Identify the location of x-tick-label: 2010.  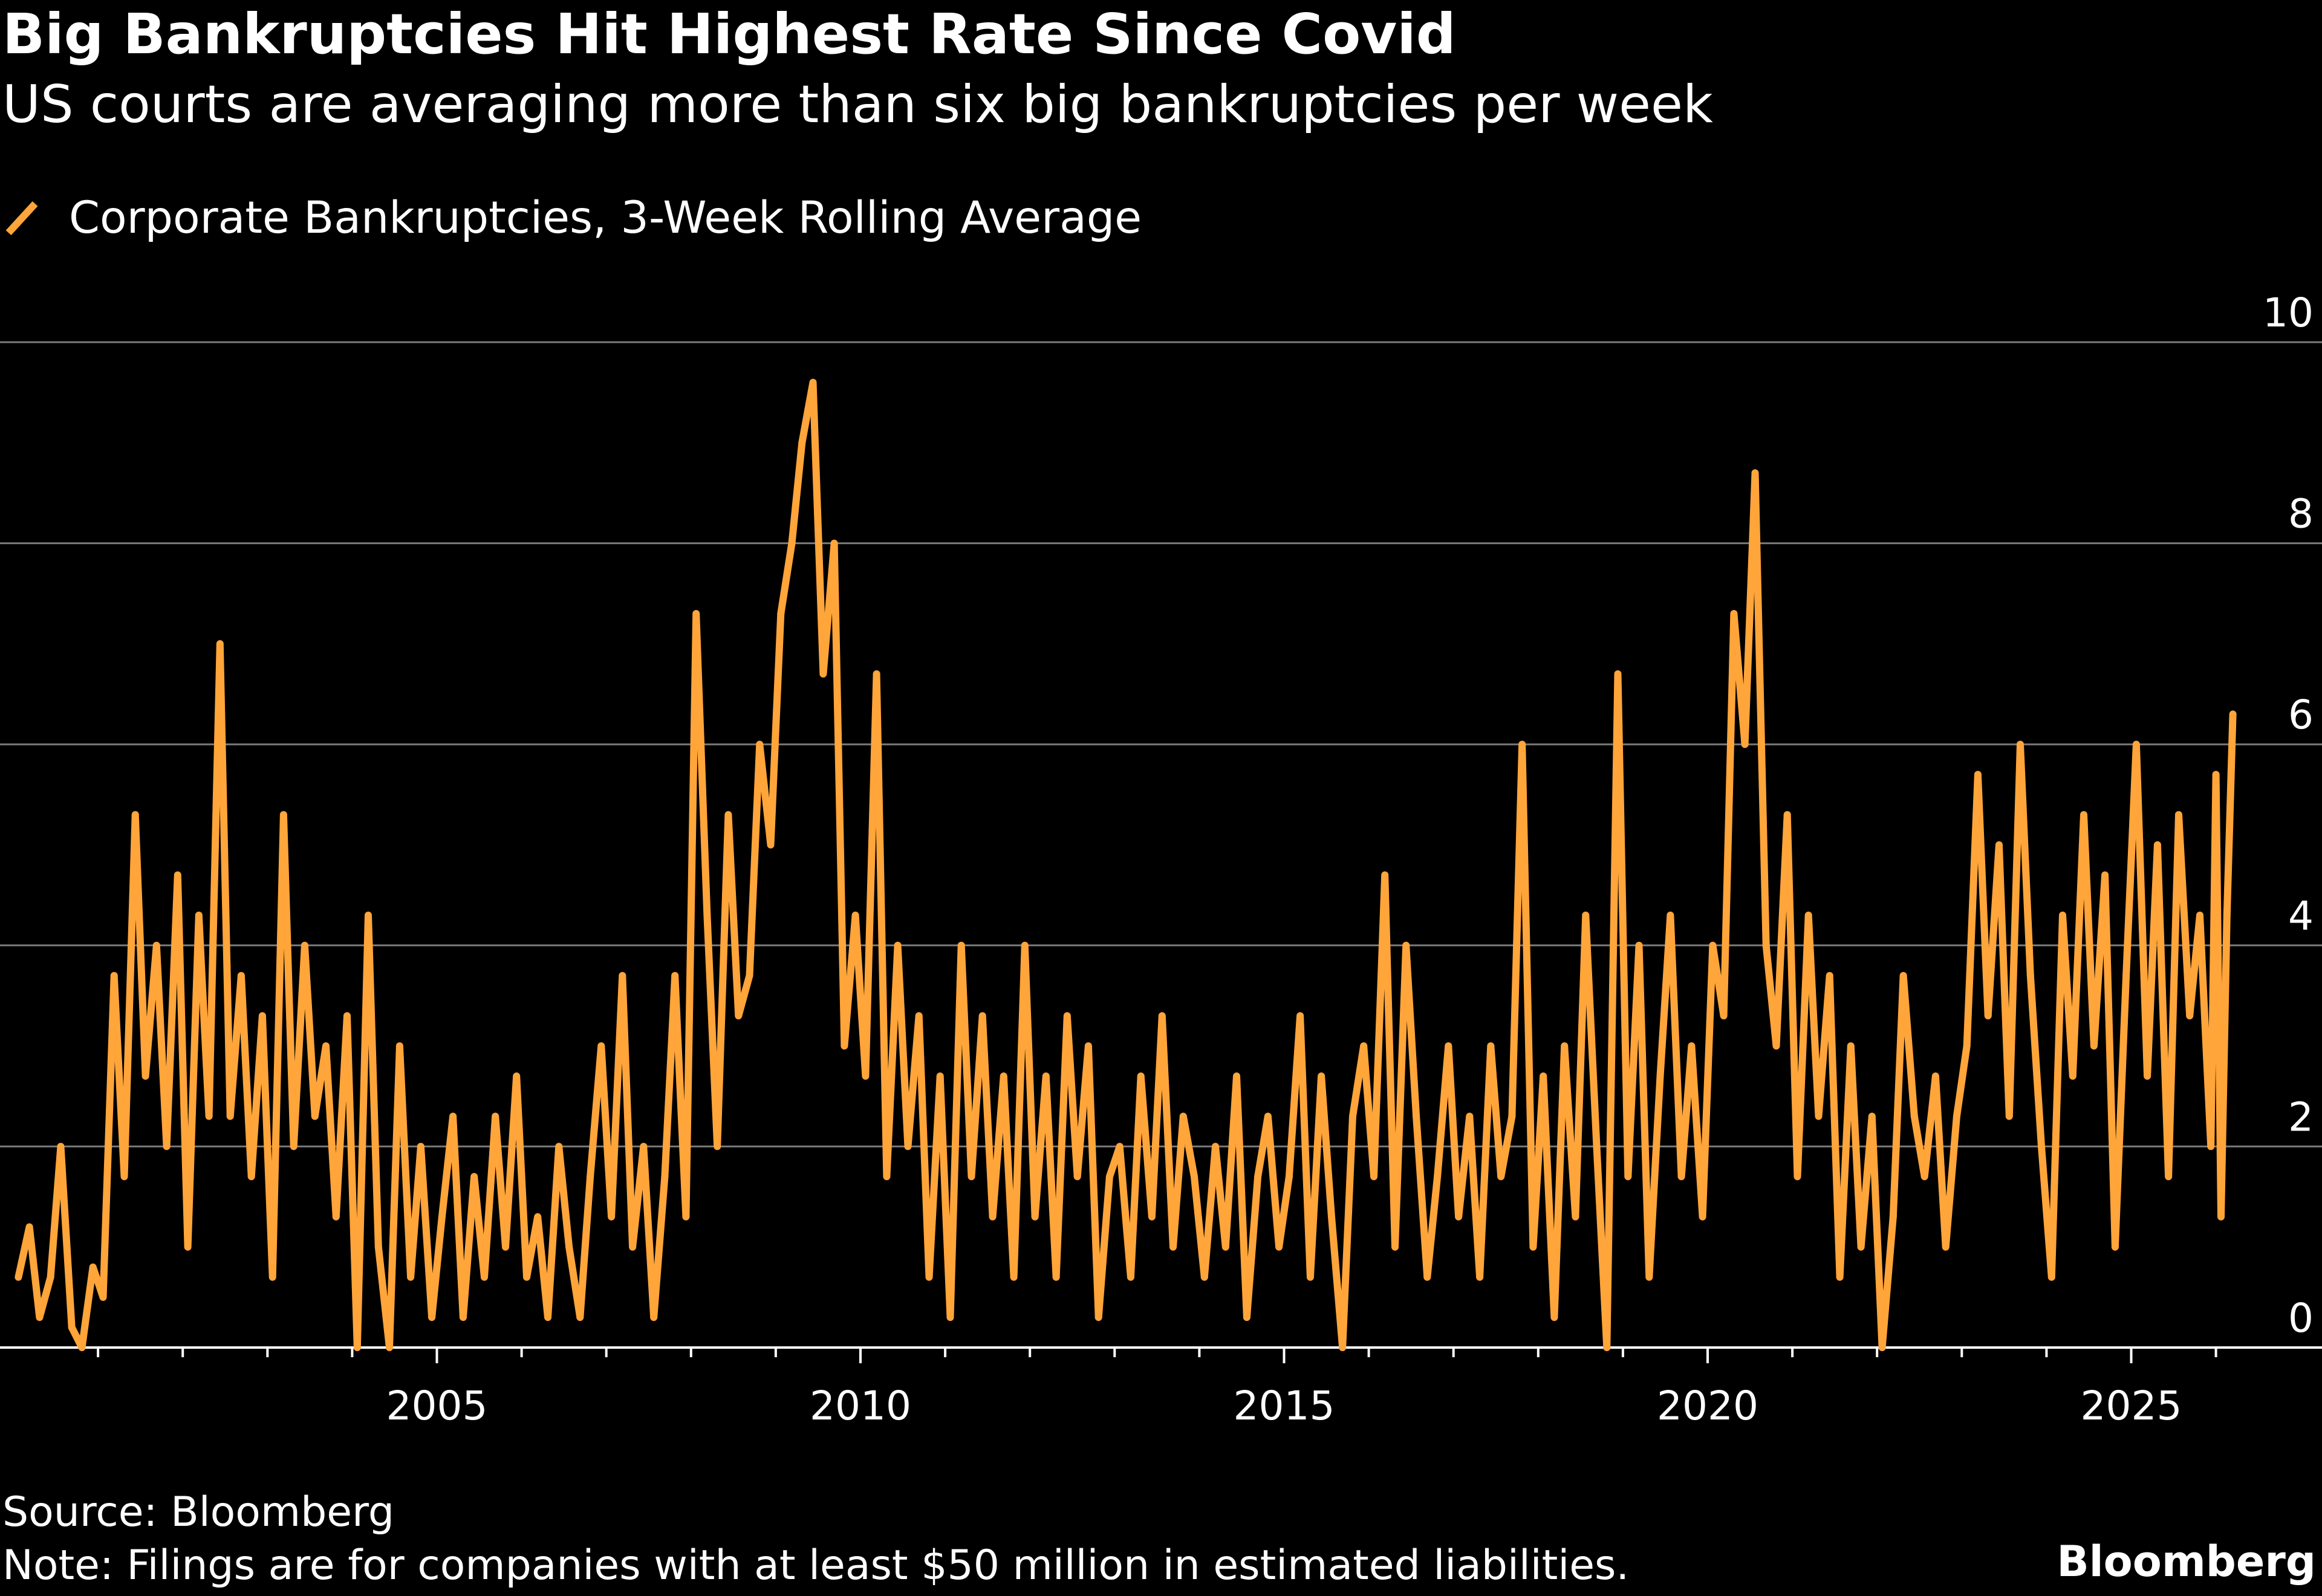
(860, 1406).